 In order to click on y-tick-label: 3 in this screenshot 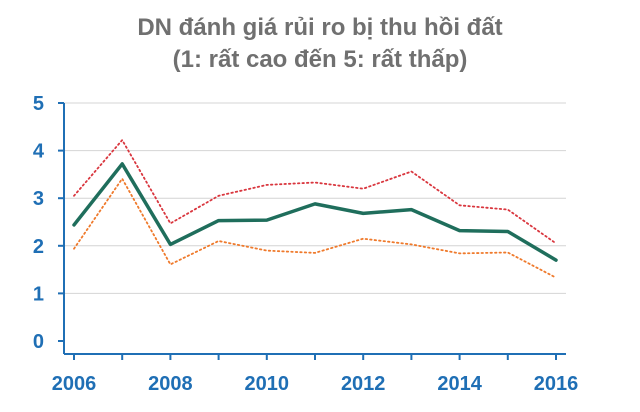, I will do `click(38, 199)`.